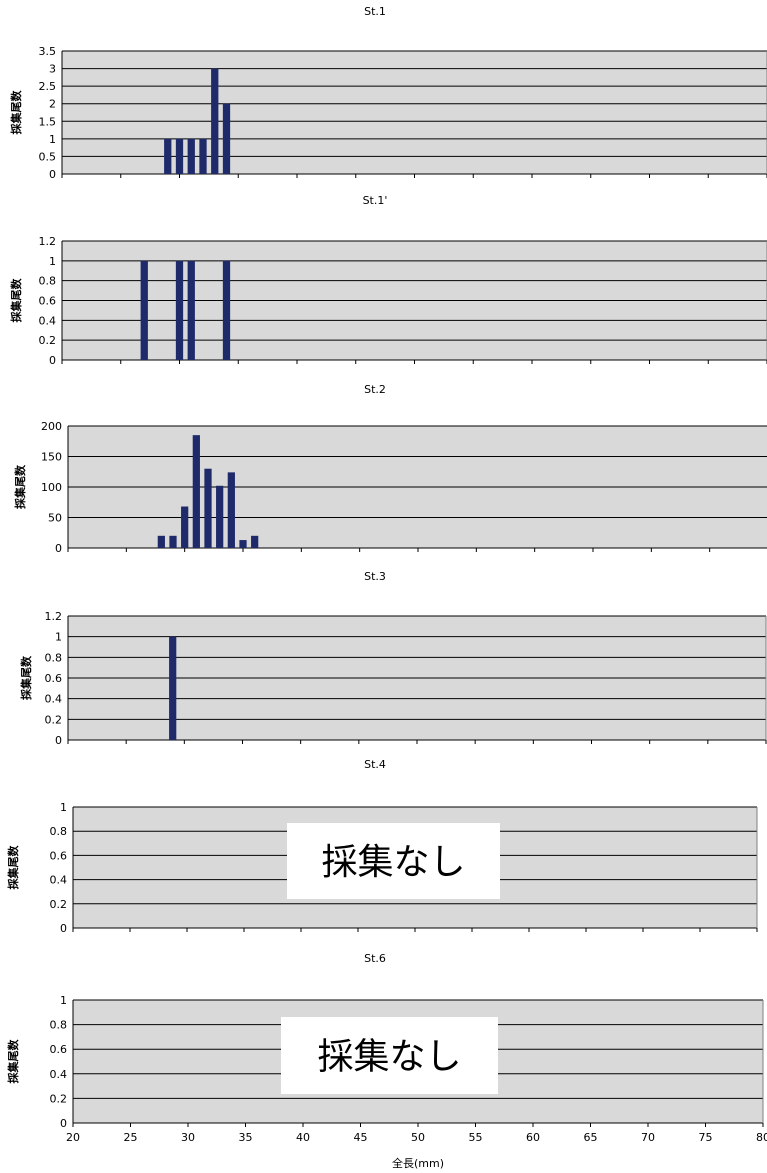 This screenshot has width=767, height=1173. What do you see at coordinates (51, 457) in the screenshot?
I see `y-tick-label: 150` at bounding box center [51, 457].